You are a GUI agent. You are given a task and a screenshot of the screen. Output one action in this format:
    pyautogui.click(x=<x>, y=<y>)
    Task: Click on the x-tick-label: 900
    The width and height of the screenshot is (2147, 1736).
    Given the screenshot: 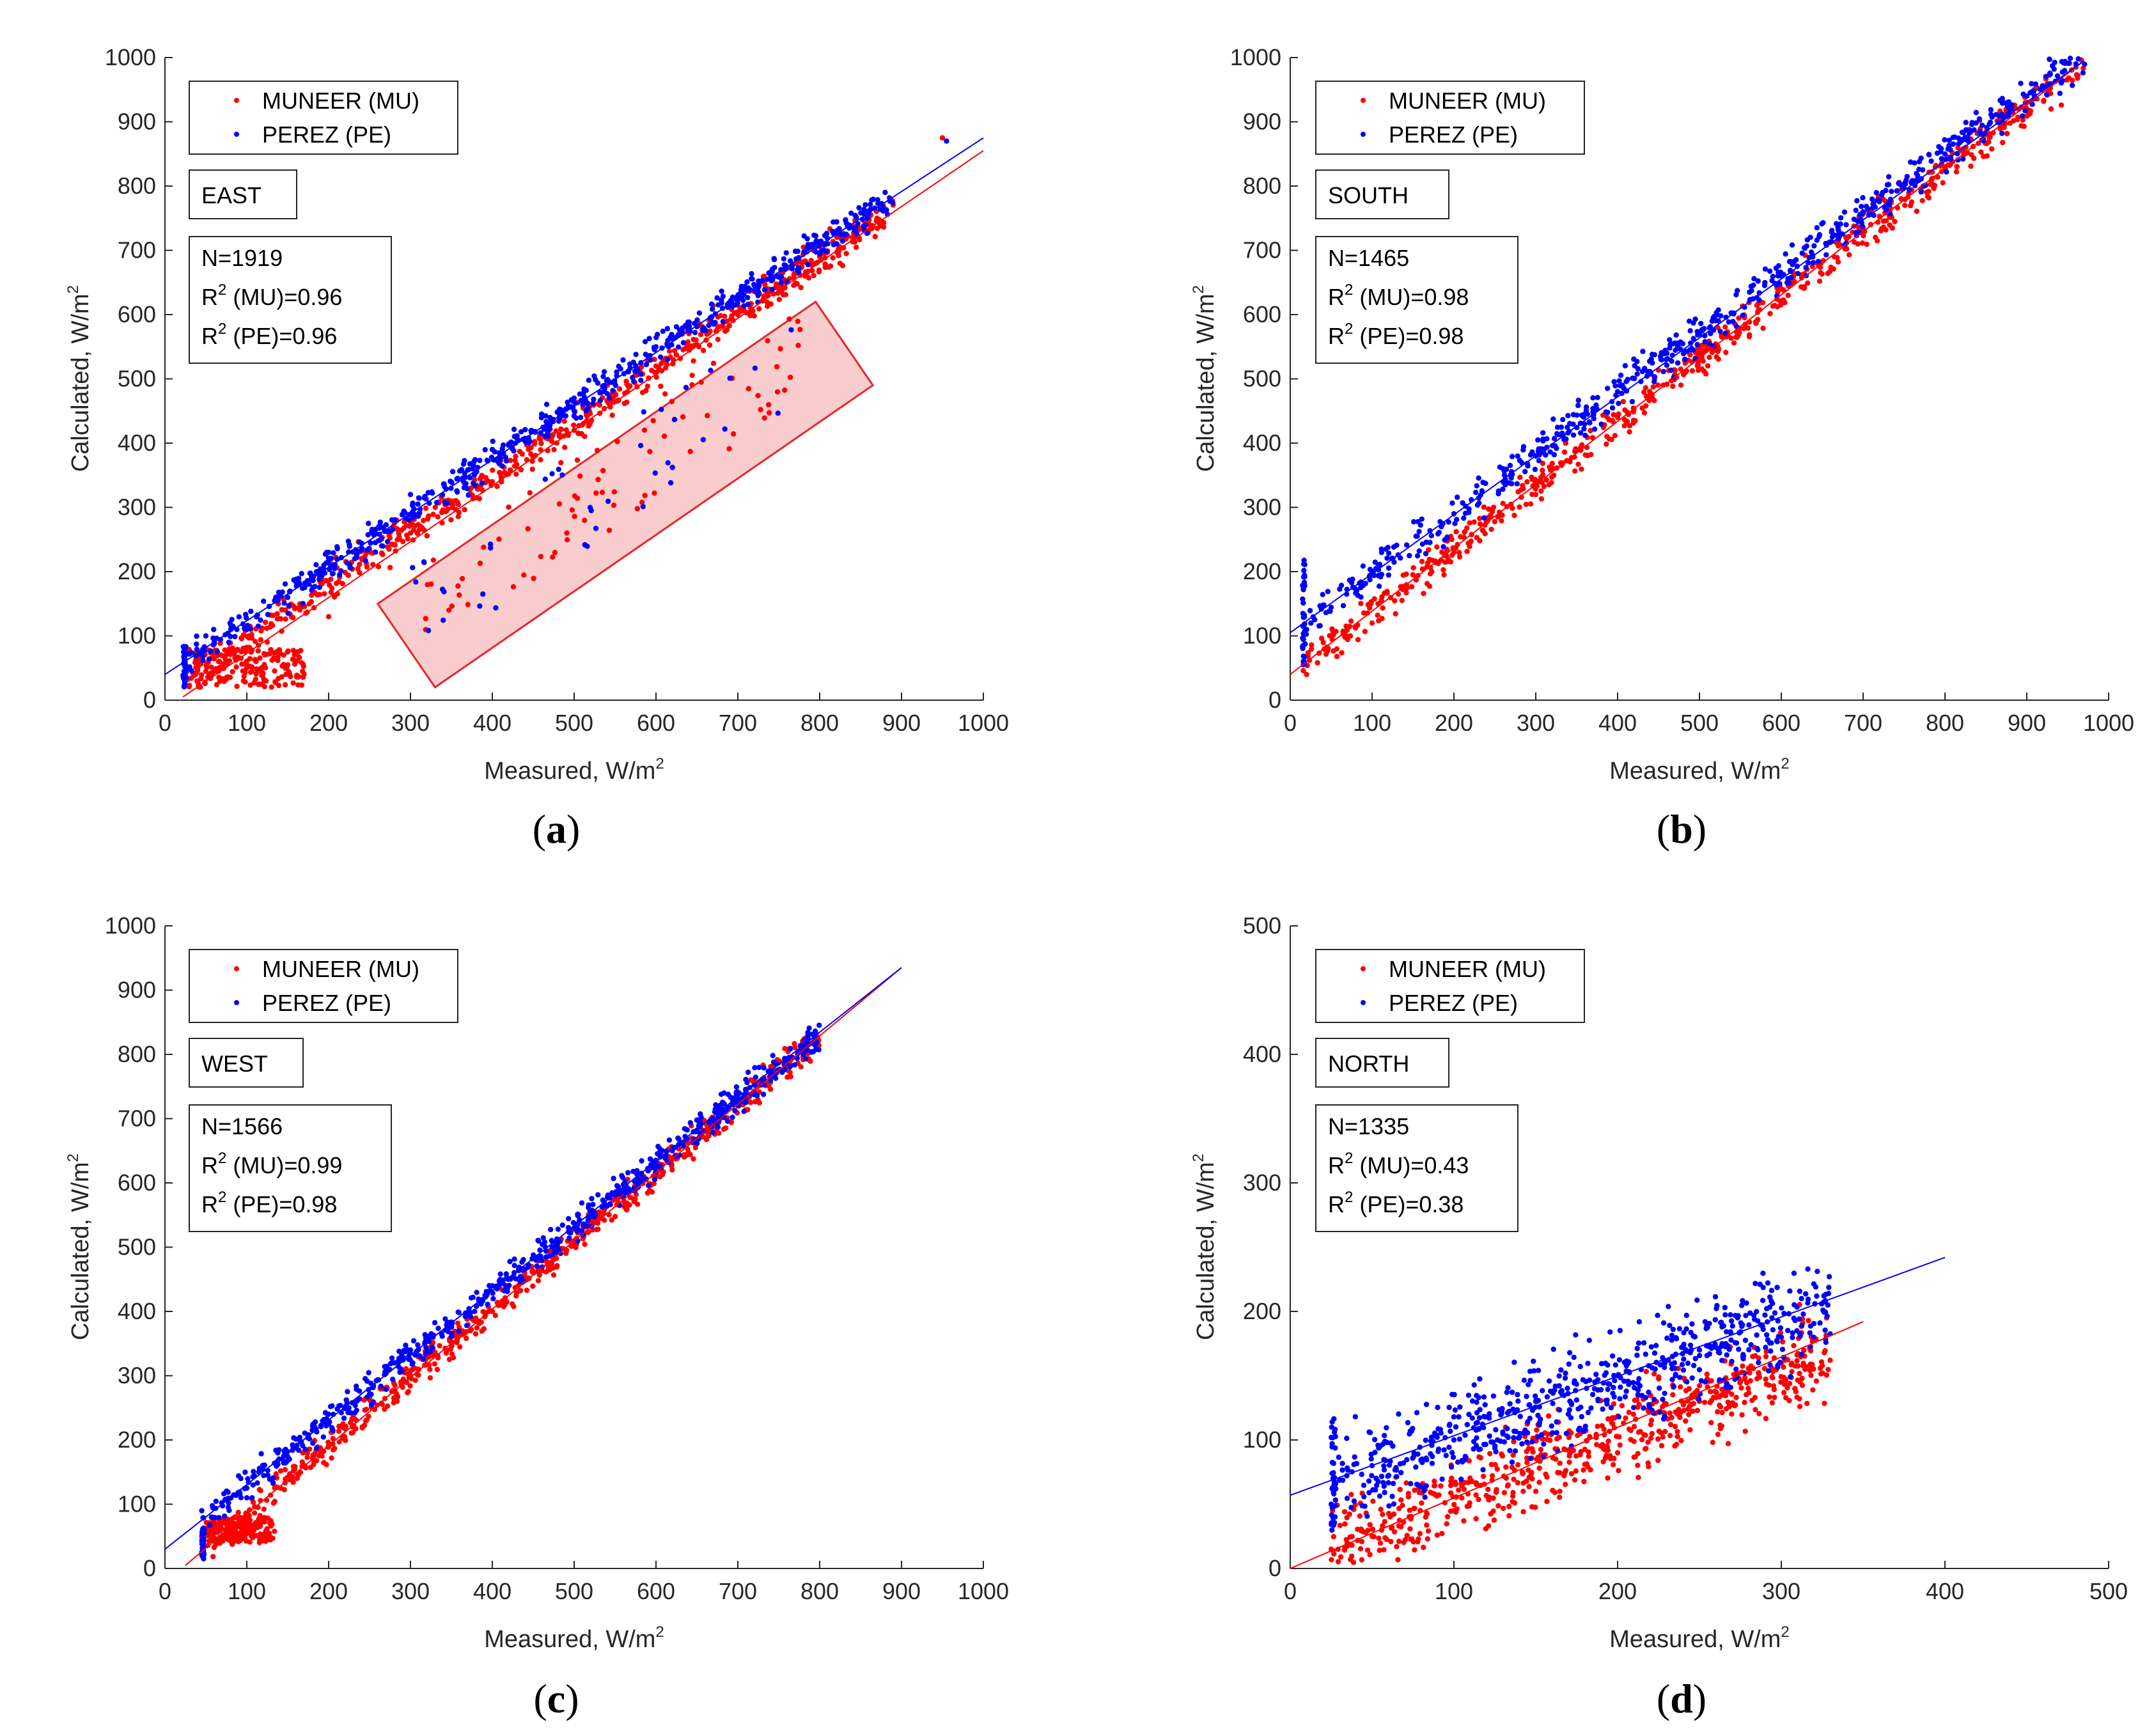 What is the action you would take?
    pyautogui.click(x=901, y=723)
    